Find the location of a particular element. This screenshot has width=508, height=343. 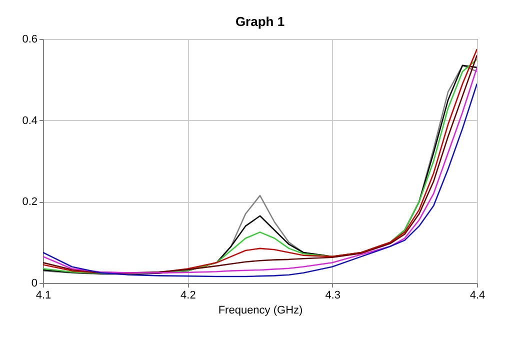

x-axis-title: Frequency (GHz) is located at coordinates (260, 310).